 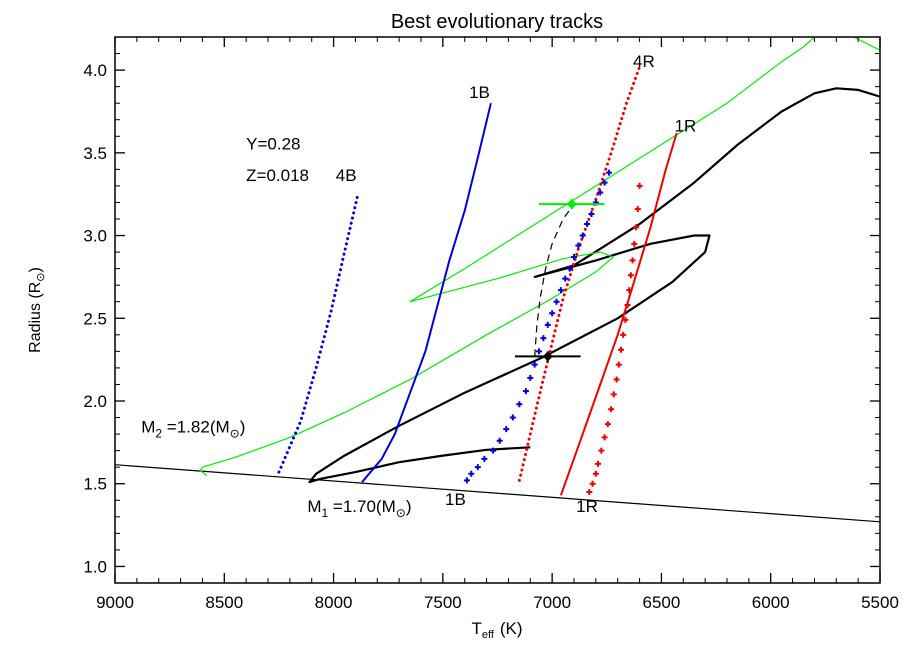 I want to click on marks-layer, so click(x=553, y=332).